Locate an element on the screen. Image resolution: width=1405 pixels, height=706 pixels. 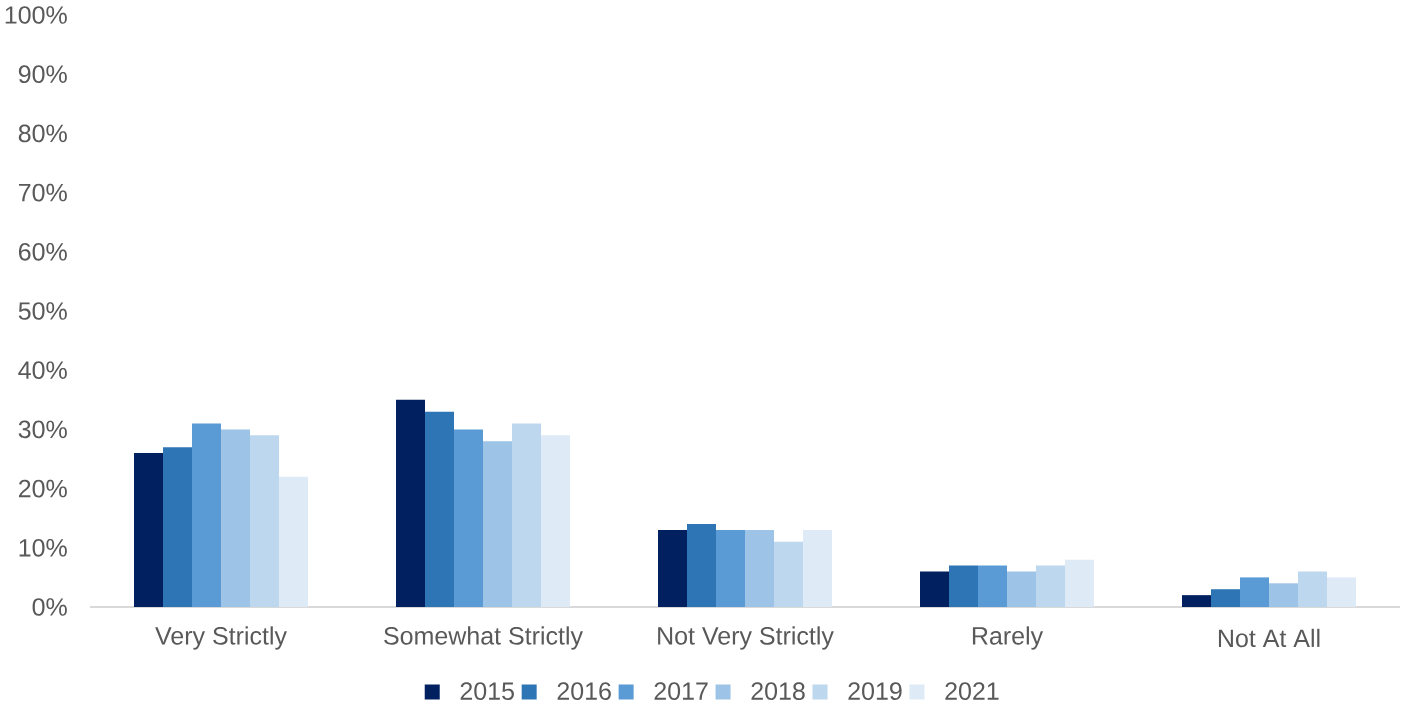
y-tick-label: 100% is located at coordinates (36, 15).